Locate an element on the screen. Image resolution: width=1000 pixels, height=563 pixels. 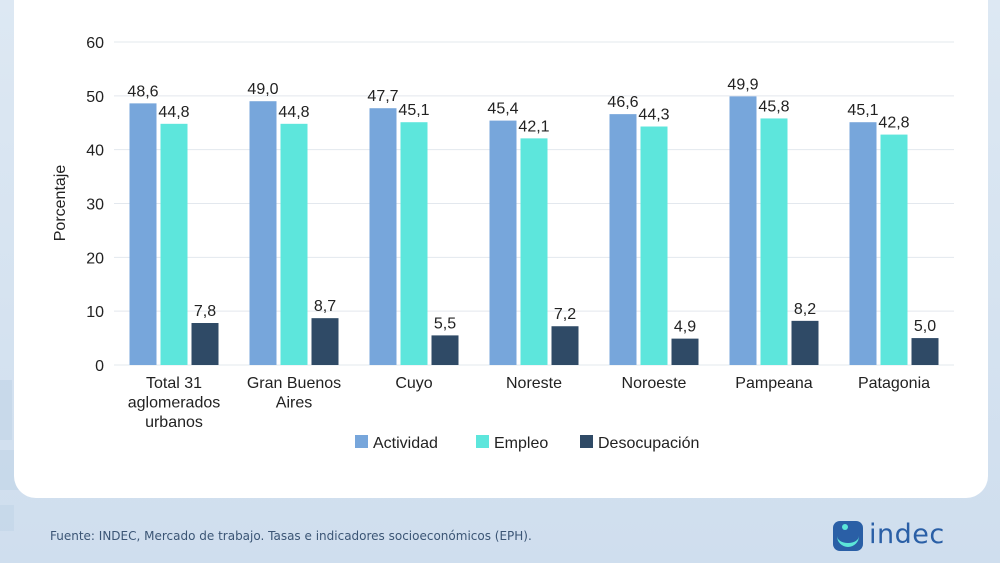
data-label: 45,4 is located at coordinates (502, 109).